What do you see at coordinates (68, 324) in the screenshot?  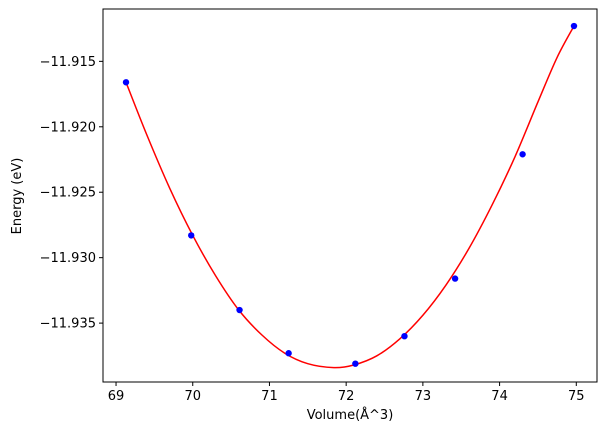 I see `y-tick-label: −11.935` at bounding box center [68, 324].